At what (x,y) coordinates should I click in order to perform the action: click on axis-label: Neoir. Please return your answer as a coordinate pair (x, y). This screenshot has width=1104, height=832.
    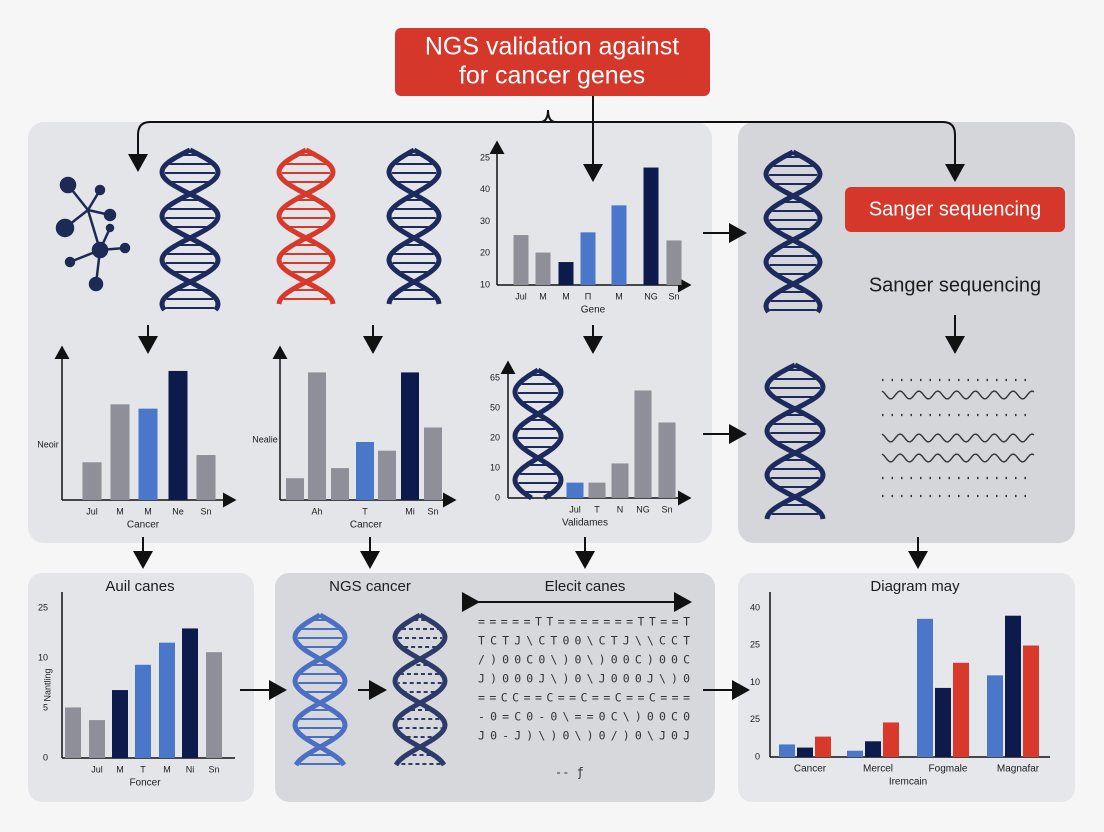
    Looking at the image, I should click on (48, 444).